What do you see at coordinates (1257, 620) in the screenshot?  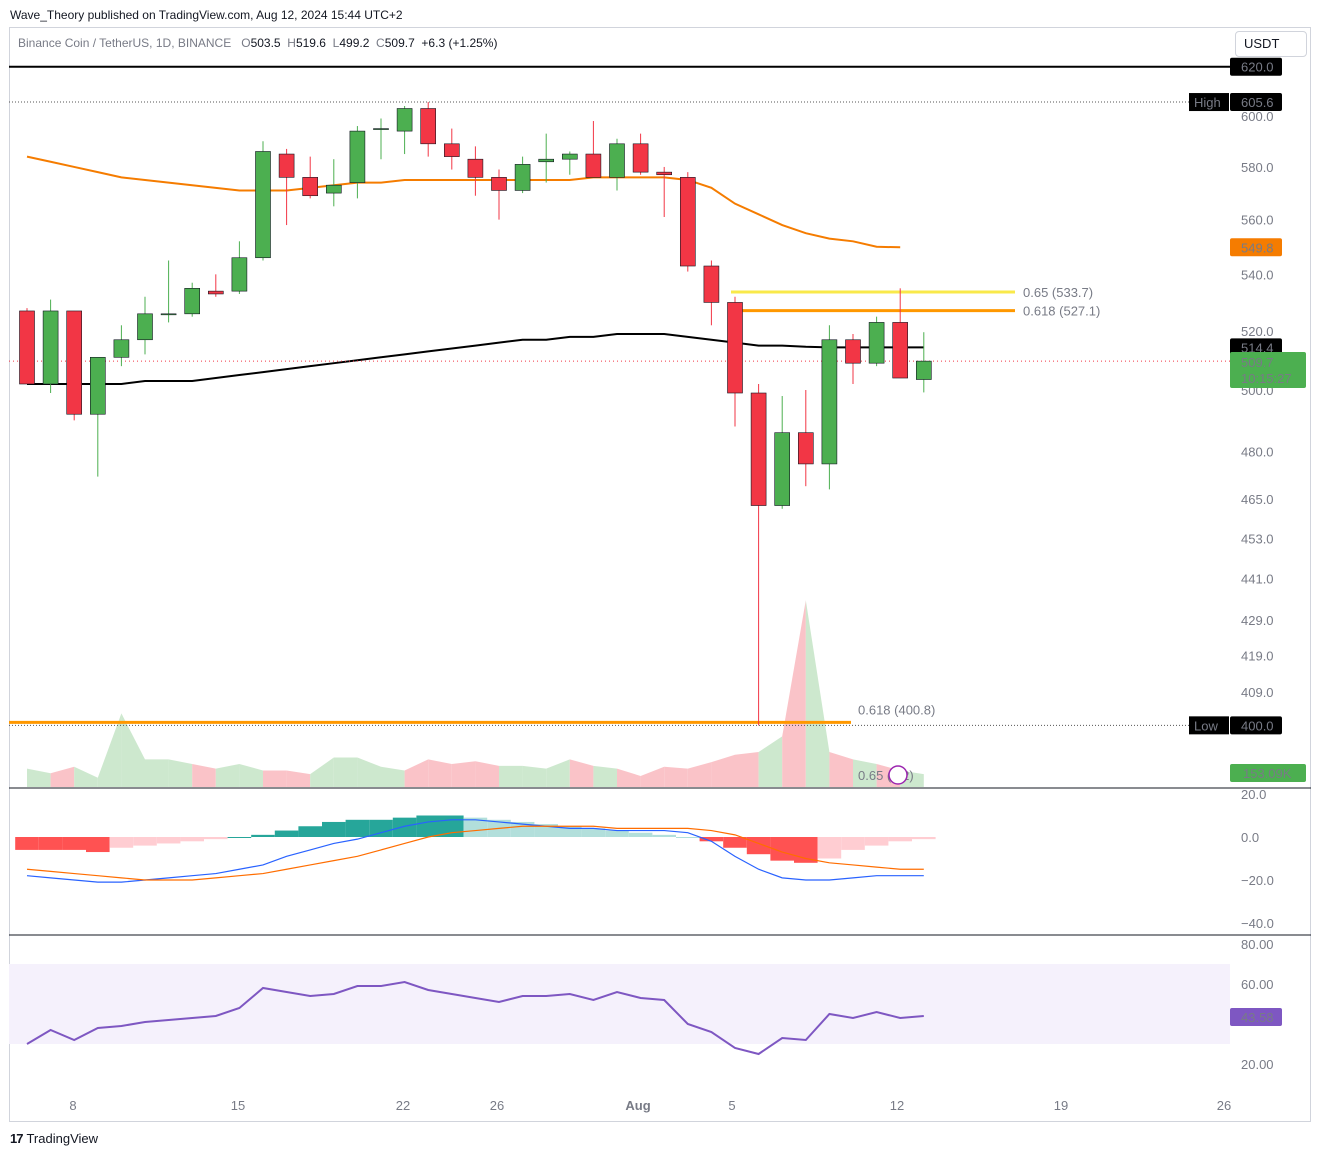 I see `price-axis-tick: 429.0` at bounding box center [1257, 620].